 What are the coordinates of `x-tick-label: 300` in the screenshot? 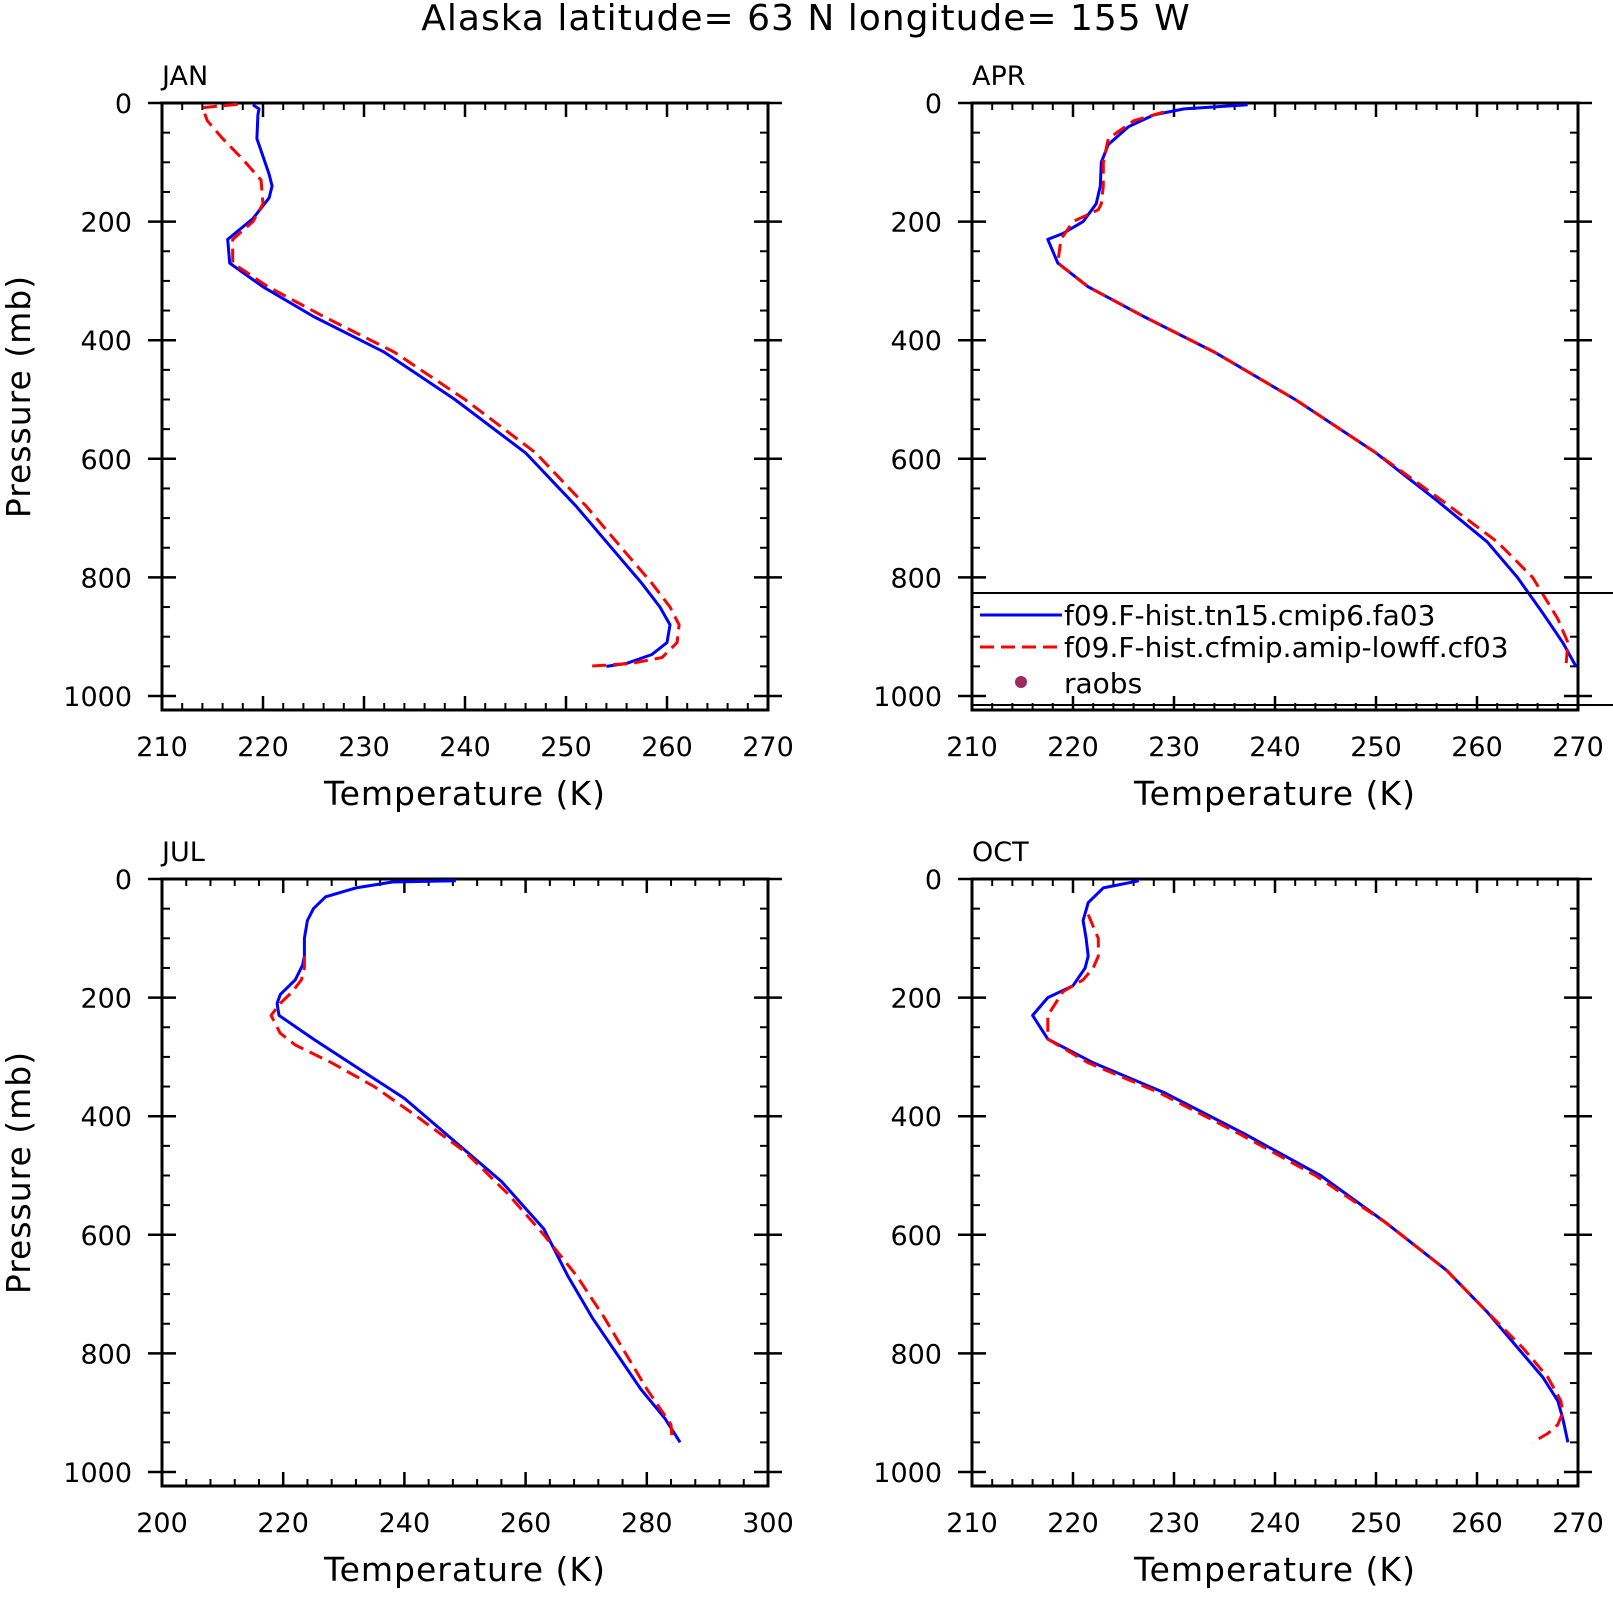 It's located at (768, 1523).